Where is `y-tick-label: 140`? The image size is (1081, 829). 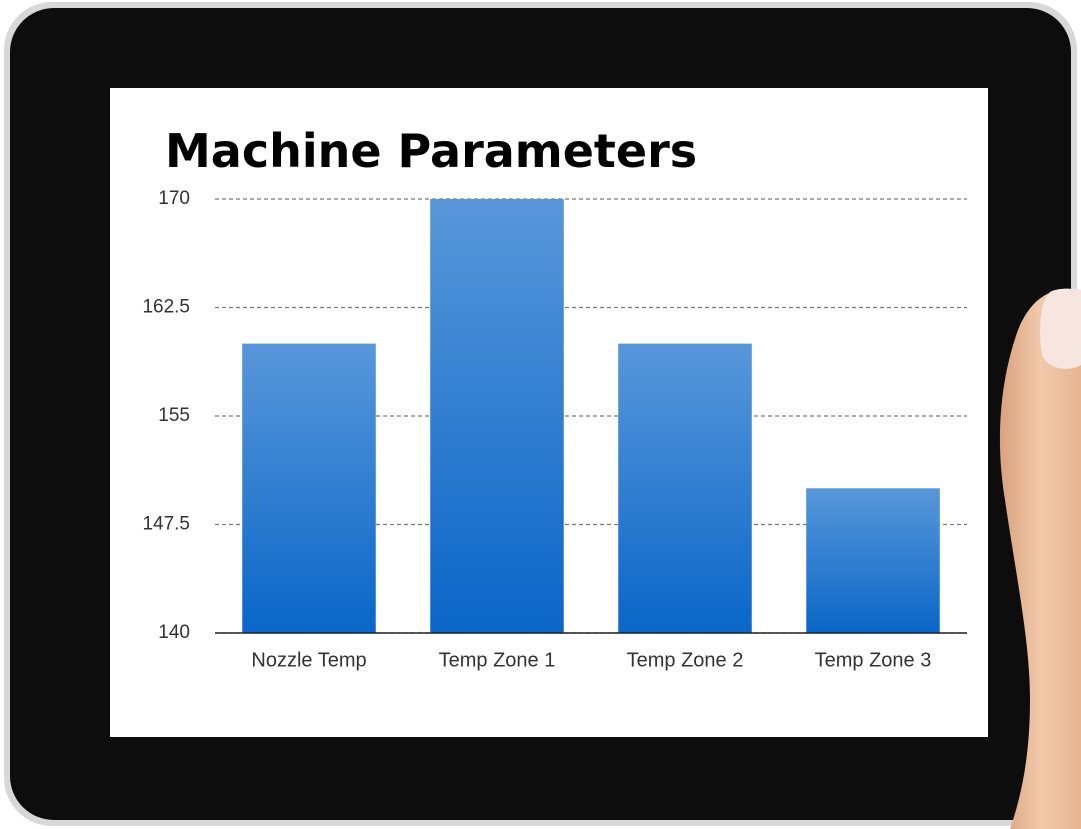
y-tick-label: 140 is located at coordinates (174, 632).